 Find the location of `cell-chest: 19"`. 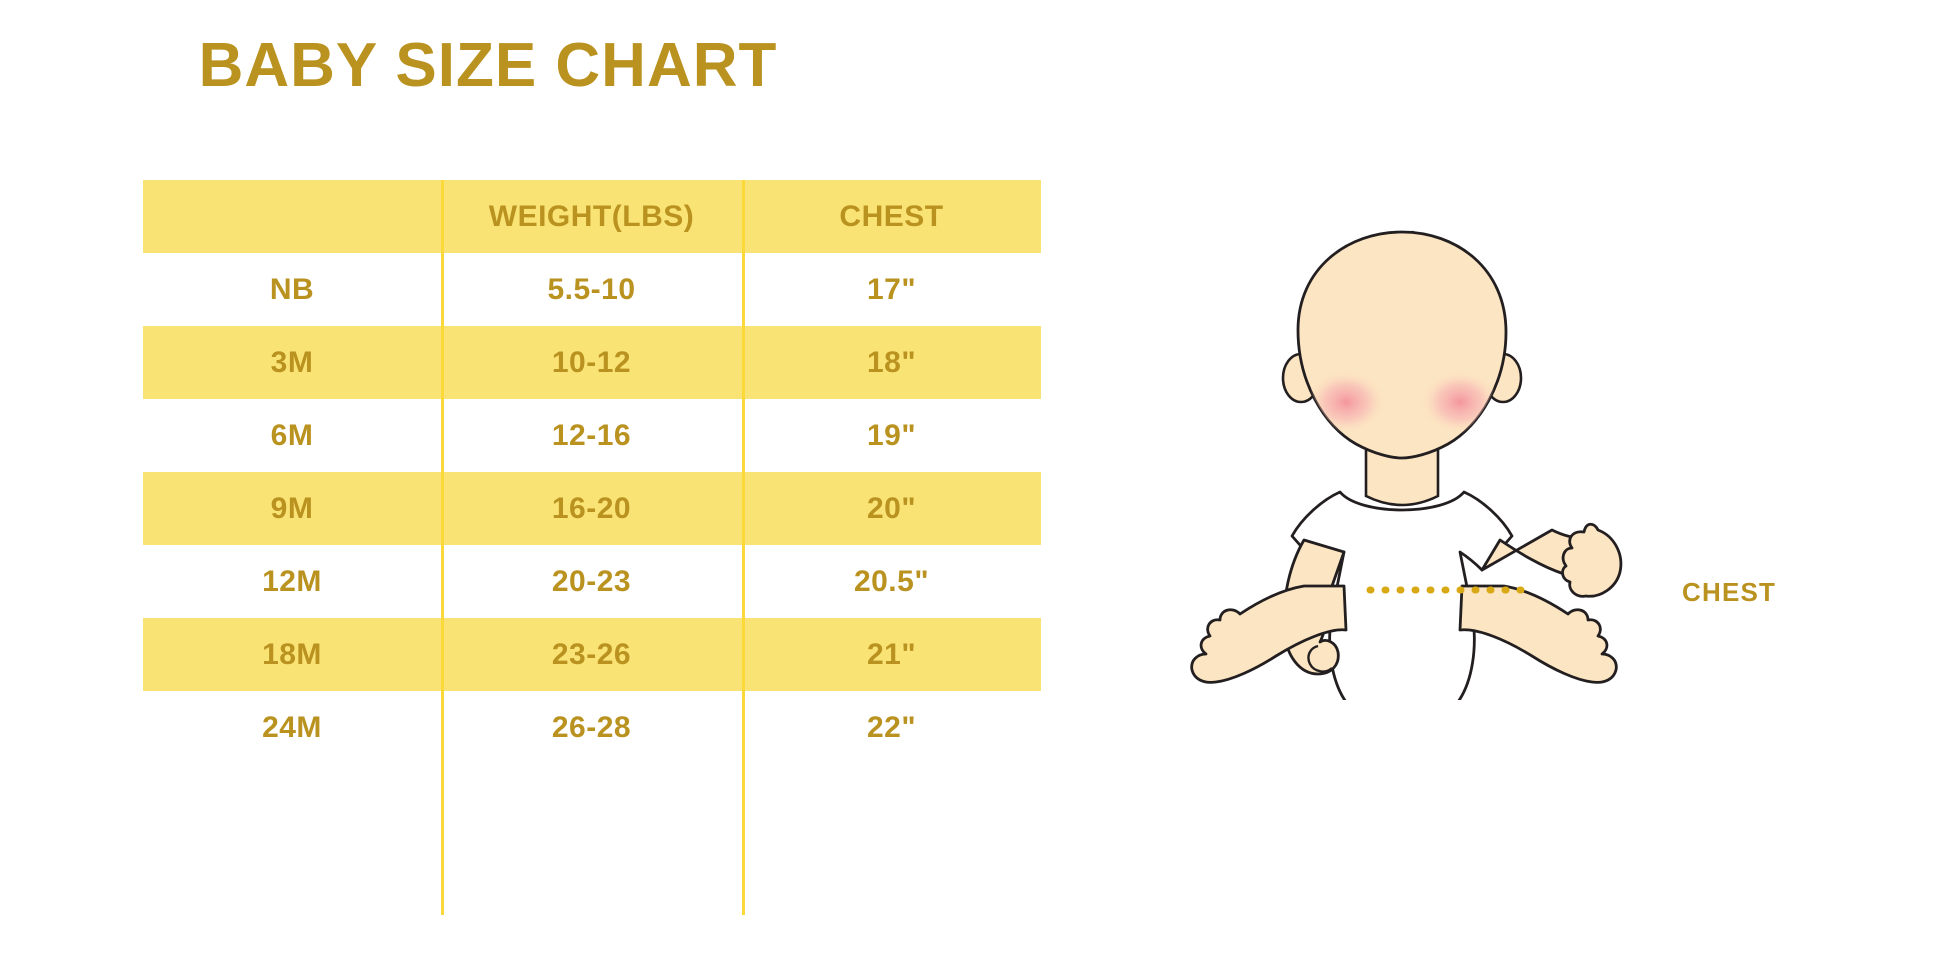

cell-chest: 19" is located at coordinates (891, 435).